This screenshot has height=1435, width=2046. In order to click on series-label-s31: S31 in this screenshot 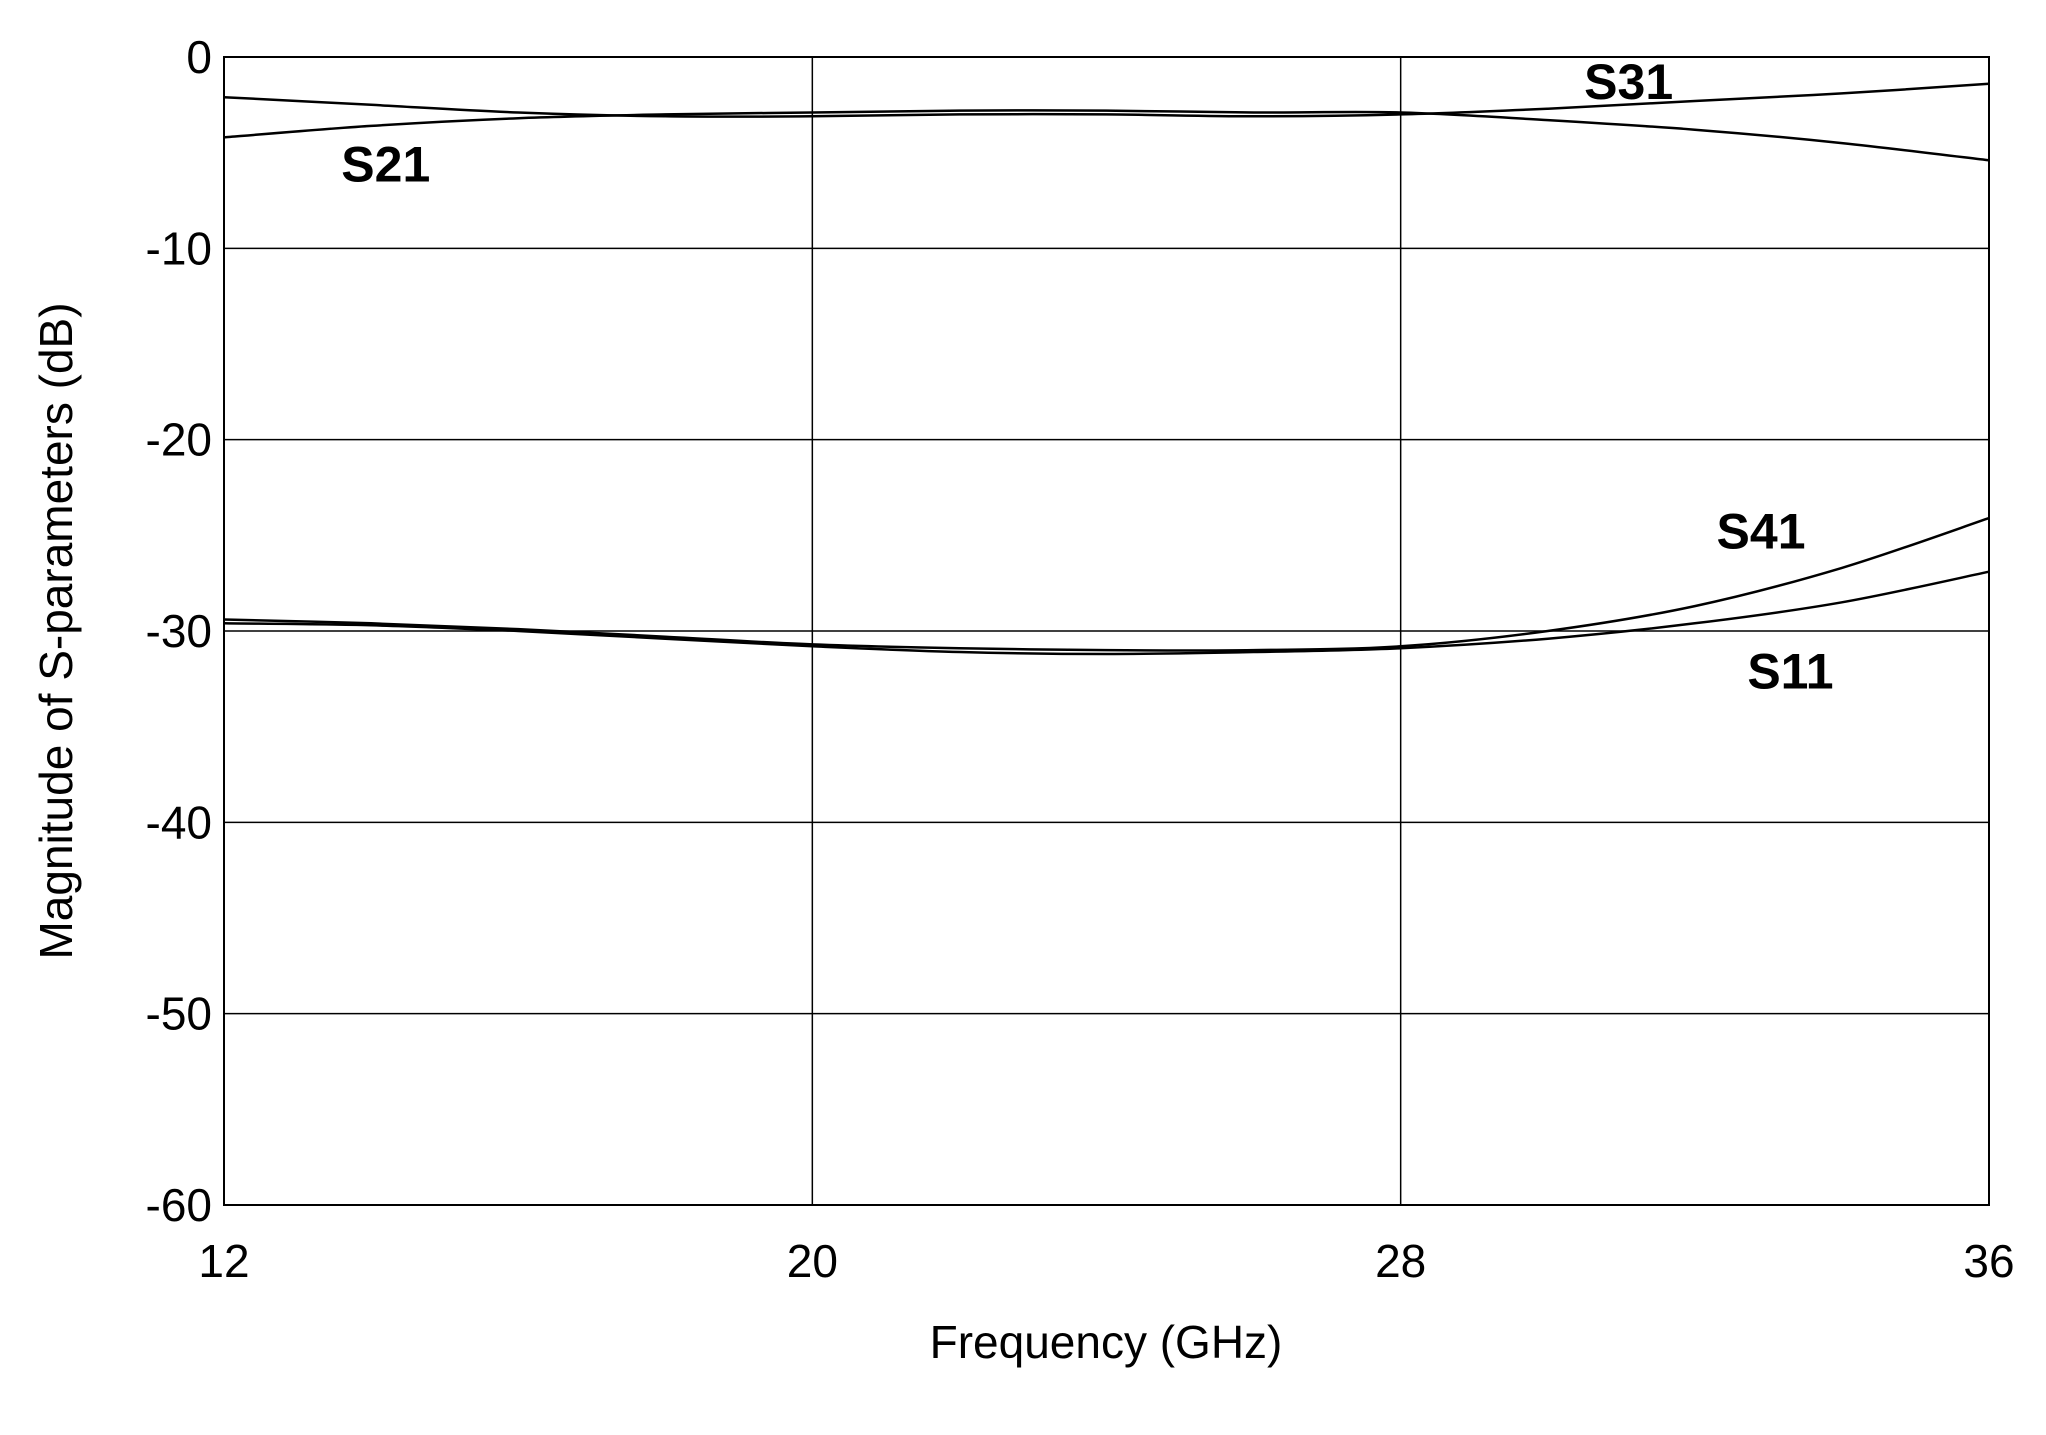, I will do `click(1628, 82)`.